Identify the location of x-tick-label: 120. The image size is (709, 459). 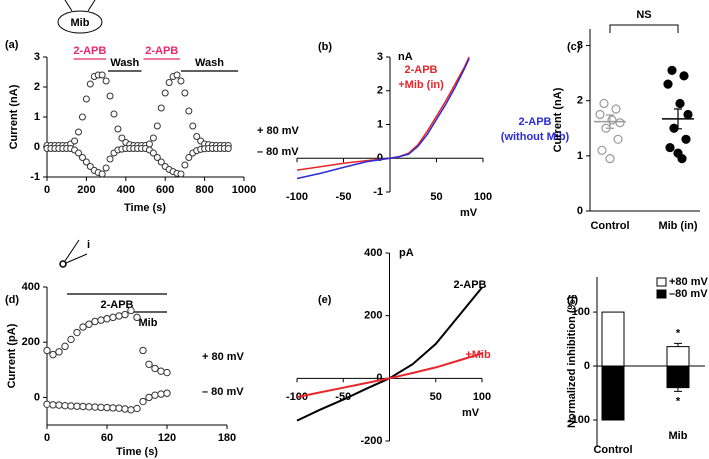
(167, 438).